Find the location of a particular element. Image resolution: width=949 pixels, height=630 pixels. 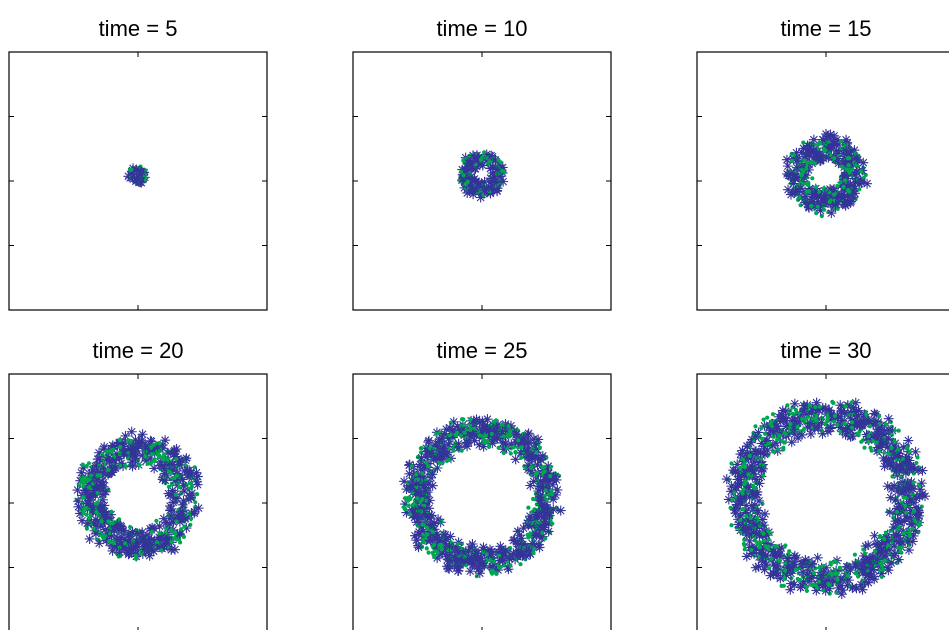

subplot-title: time = 5 is located at coordinates (138, 28).